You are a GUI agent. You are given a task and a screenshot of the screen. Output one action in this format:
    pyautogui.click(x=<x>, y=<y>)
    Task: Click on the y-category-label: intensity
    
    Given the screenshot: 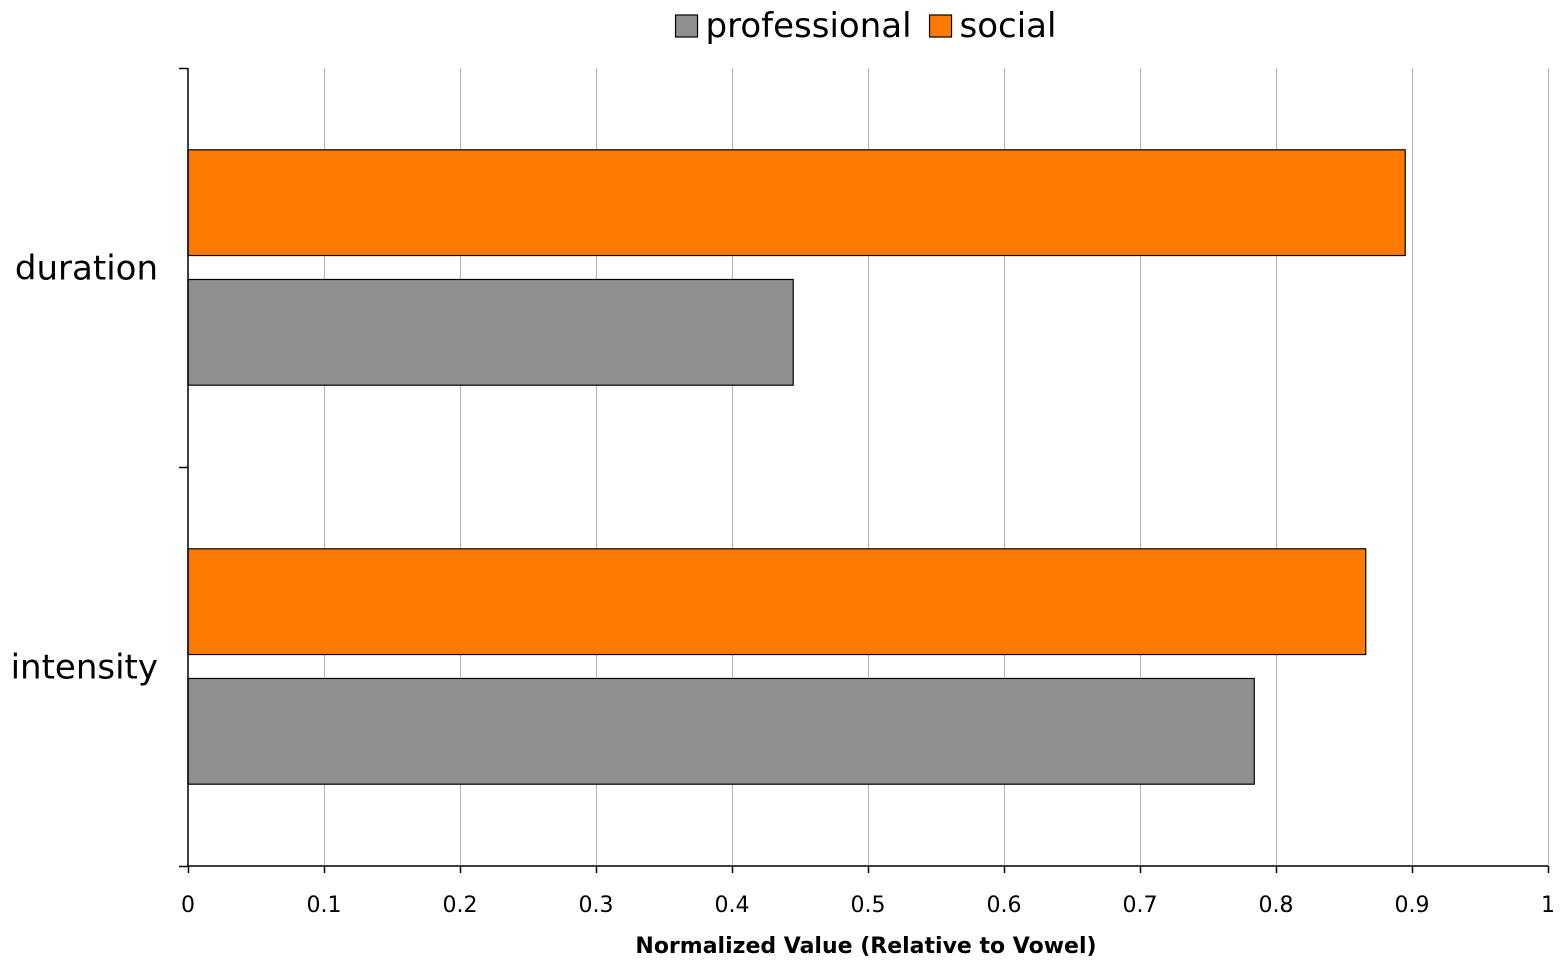 What is the action you would take?
    pyautogui.click(x=84, y=668)
    